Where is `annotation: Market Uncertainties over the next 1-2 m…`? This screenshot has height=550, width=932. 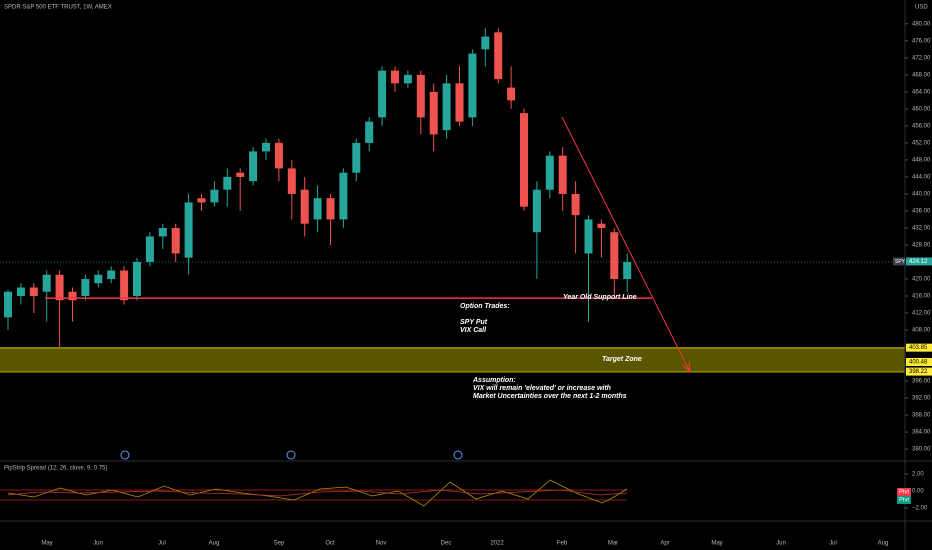
annotation: Market Uncertainties over the next 1-2 m… is located at coordinates (550, 396).